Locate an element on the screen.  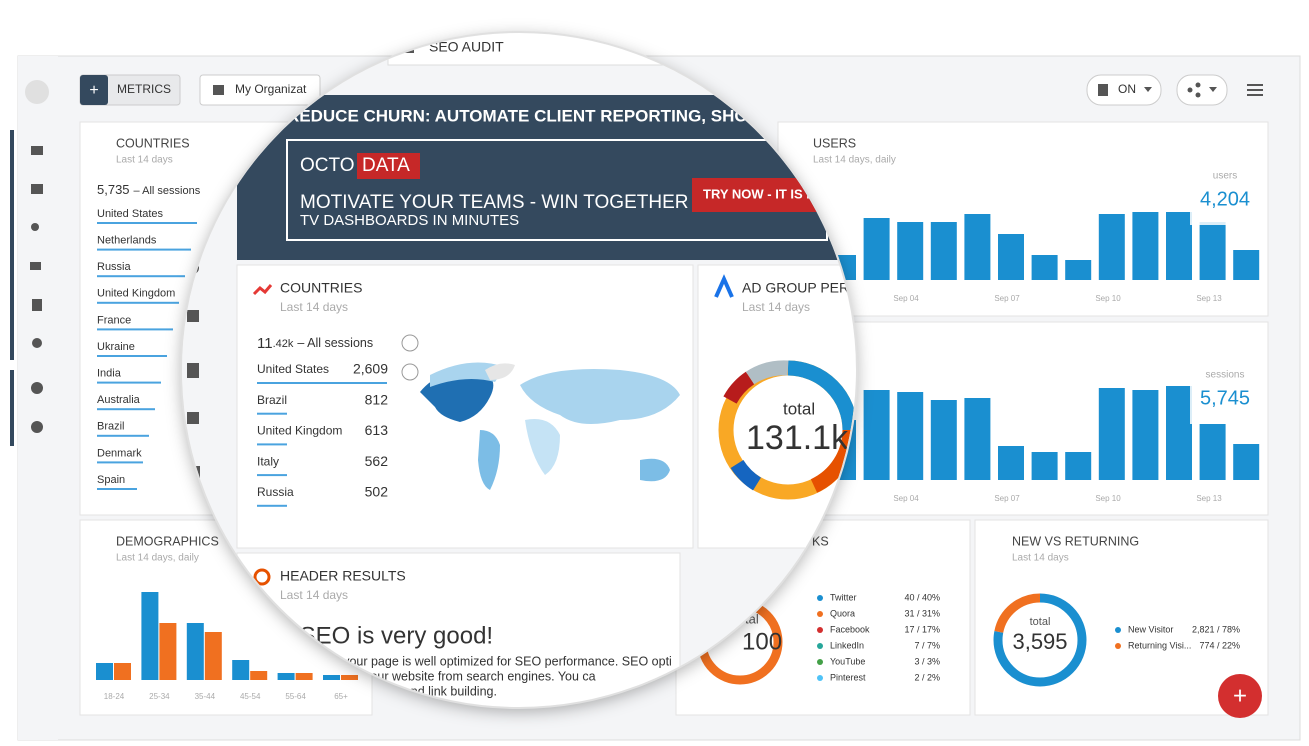
legend-name: Pinterest is located at coordinates (848, 677).